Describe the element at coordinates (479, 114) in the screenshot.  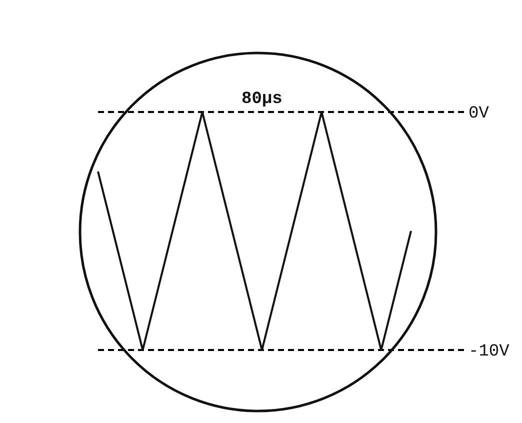
I see `y-tick-label: 0V` at that location.